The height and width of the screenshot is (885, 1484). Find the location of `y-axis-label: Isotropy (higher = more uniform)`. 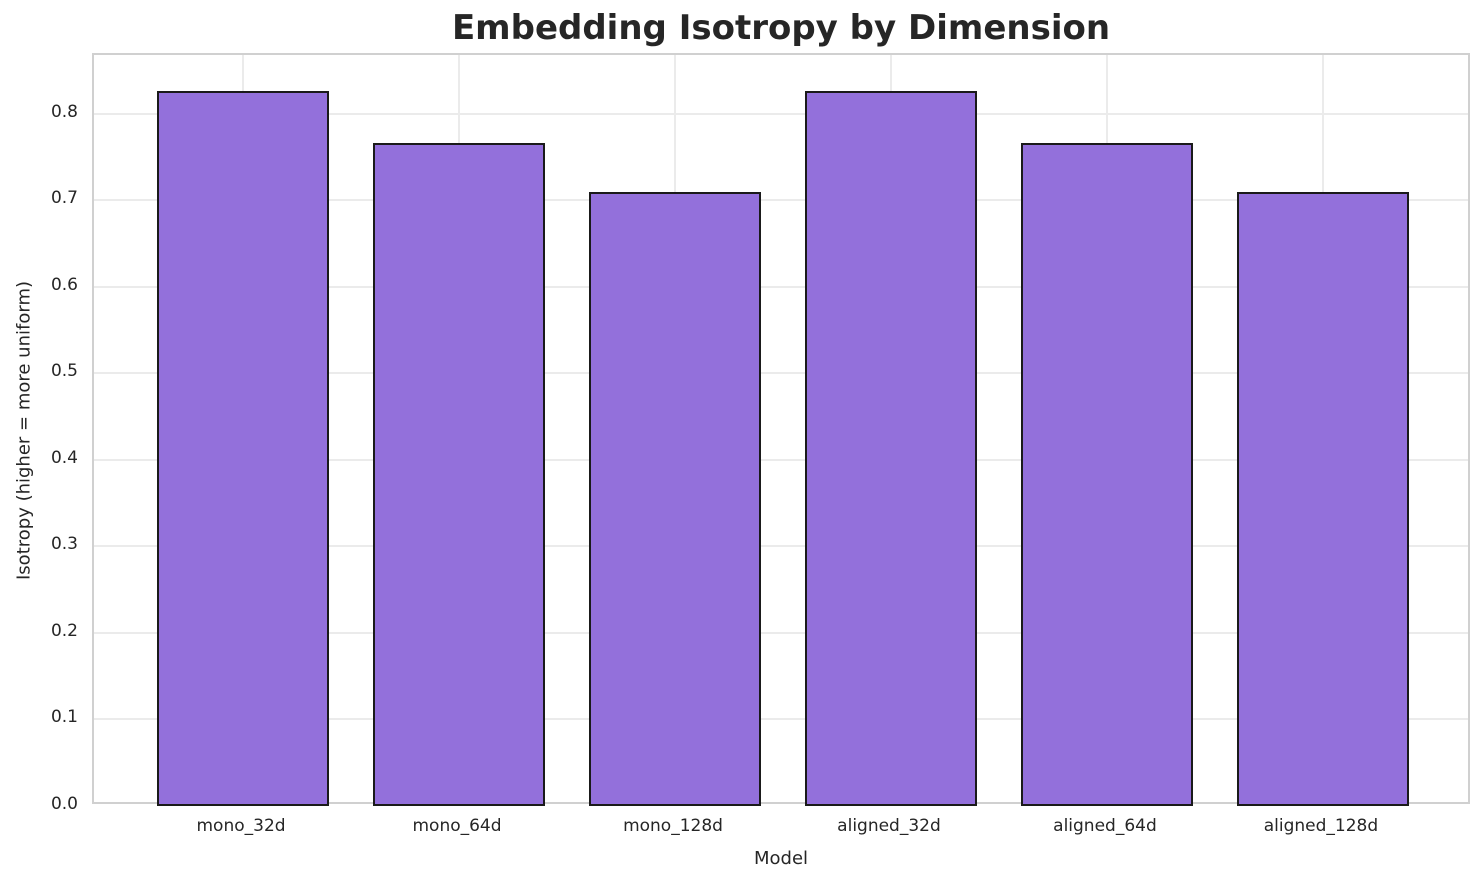

y-axis-label: Isotropy (higher = more uniform) is located at coordinates (24, 430).